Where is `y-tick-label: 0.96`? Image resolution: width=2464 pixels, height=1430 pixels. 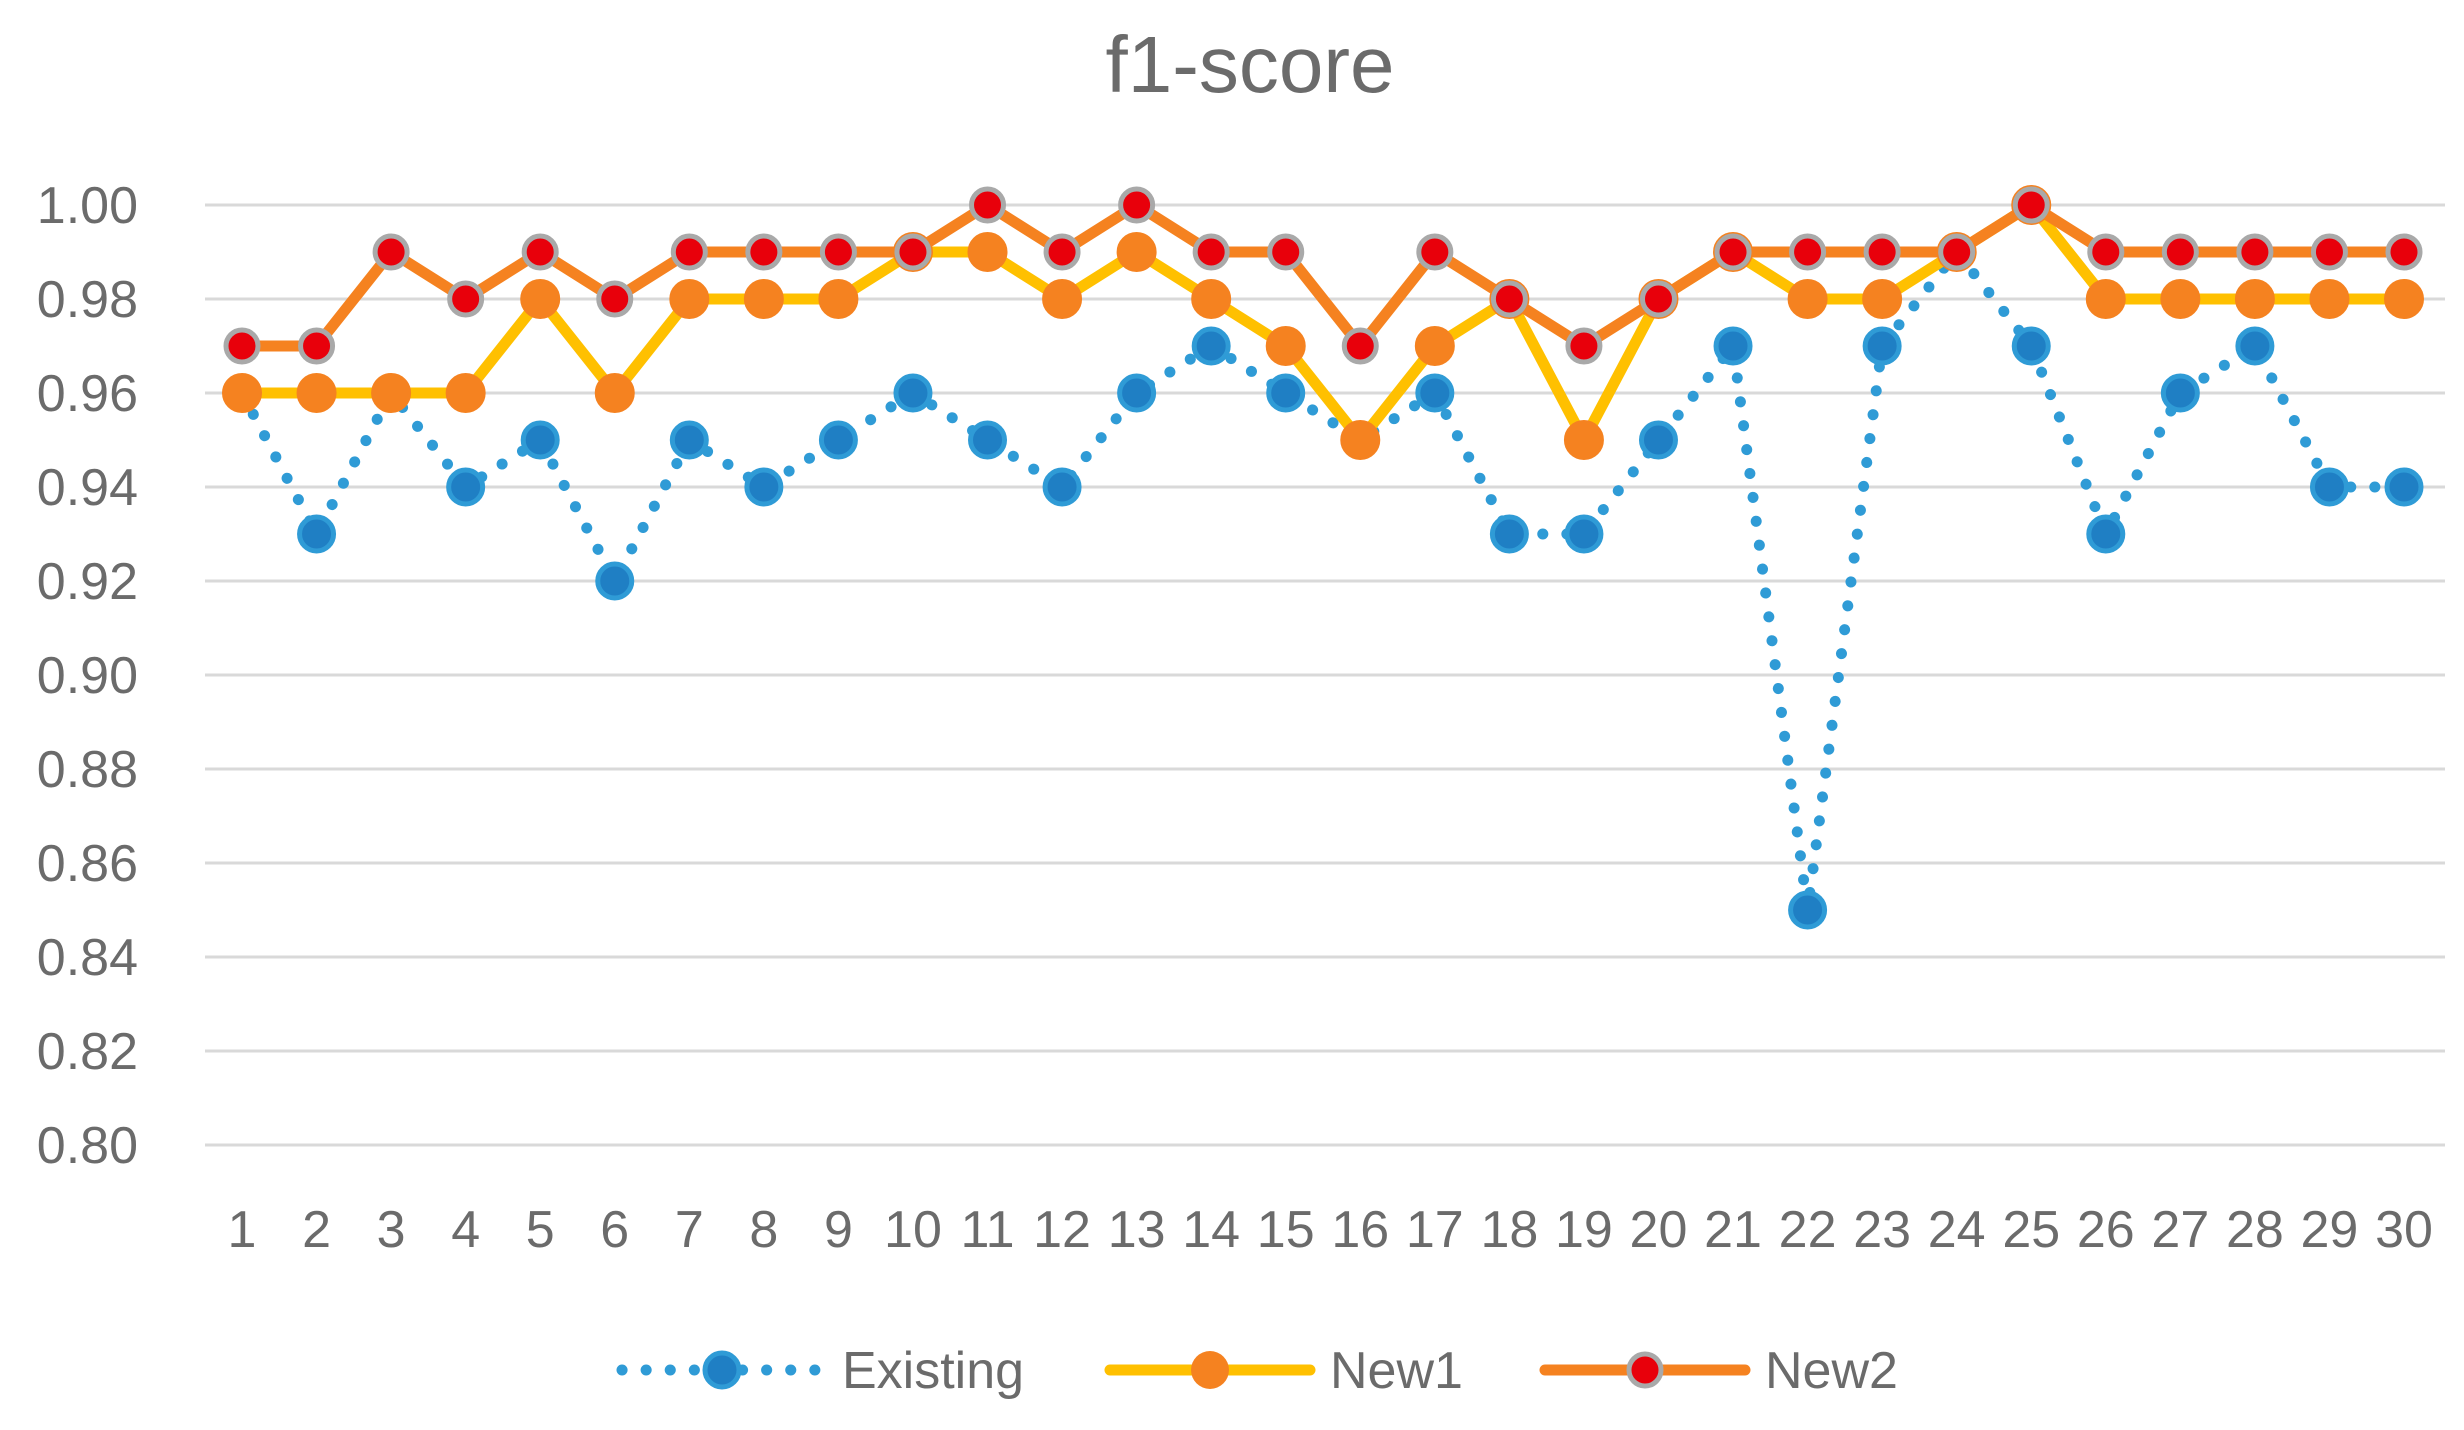 y-tick-label: 0.96 is located at coordinates (87, 394).